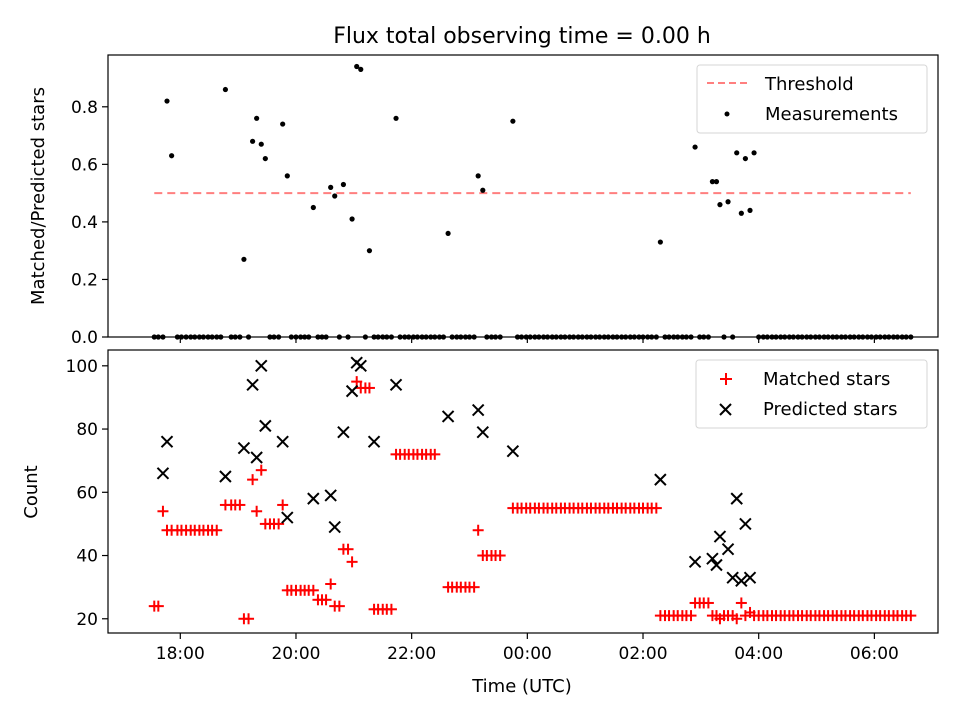  Describe the element at coordinates (31, 491) in the screenshot. I see `bottom-y-axis-label: Count` at that location.